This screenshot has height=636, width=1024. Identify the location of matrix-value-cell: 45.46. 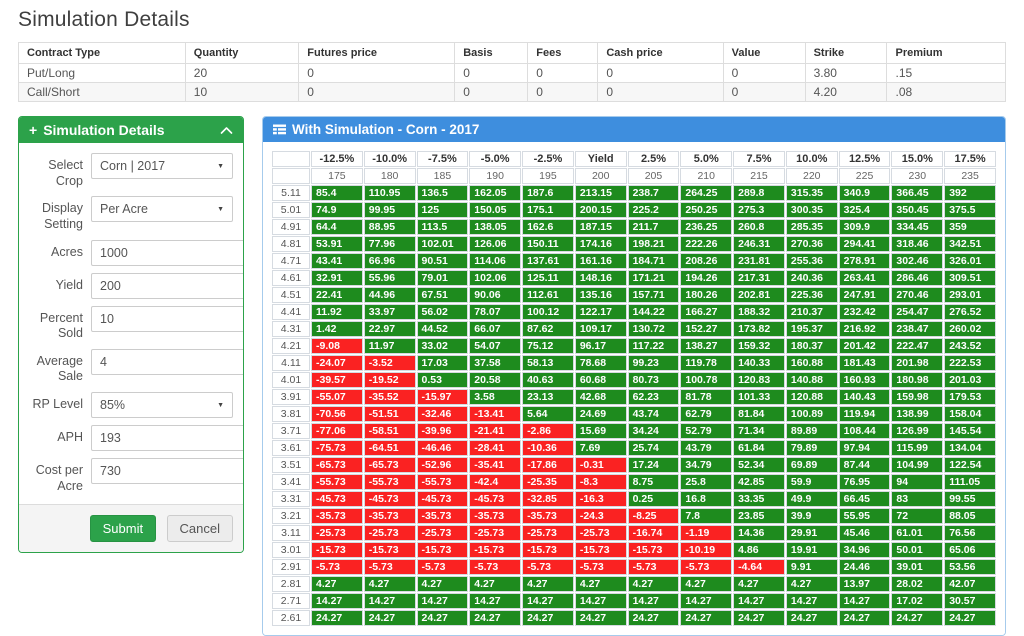
(864, 533).